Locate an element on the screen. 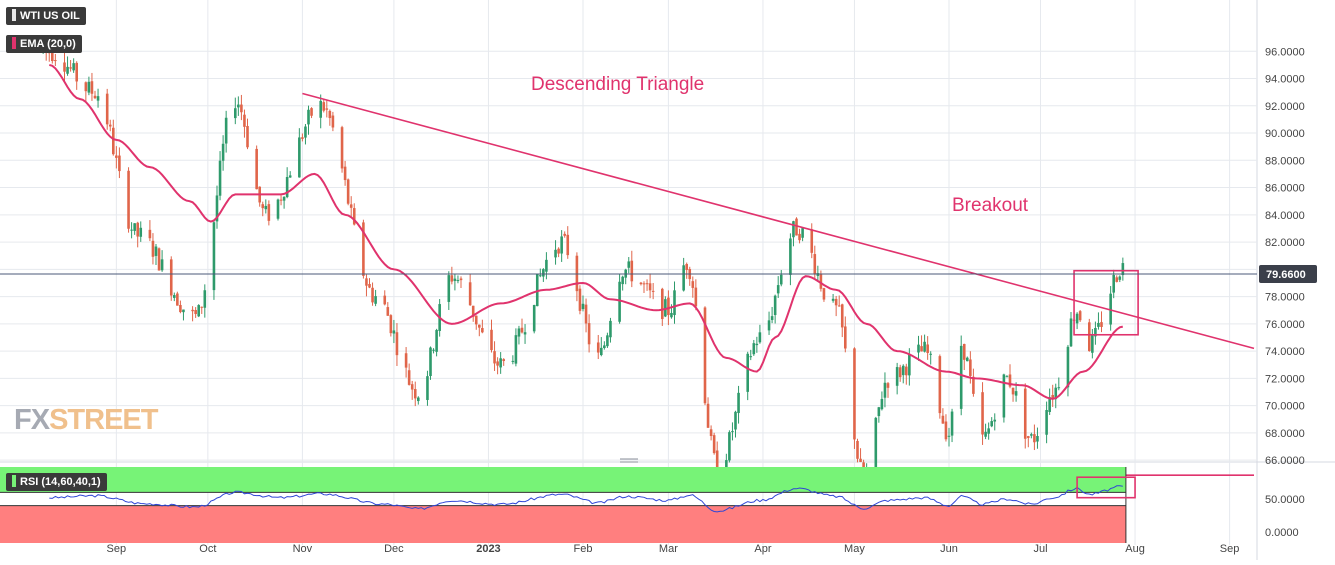 The width and height of the screenshot is (1335, 565). last-price-badge is located at coordinates (1288, 273).